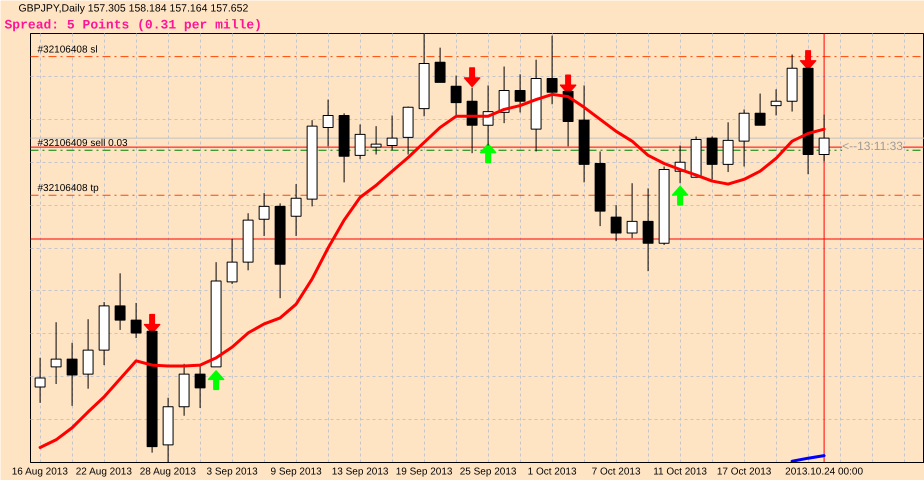 Image resolution: width=924 pixels, height=487 pixels. I want to click on x-tick-label: 9 Sep 2013, so click(296, 472).